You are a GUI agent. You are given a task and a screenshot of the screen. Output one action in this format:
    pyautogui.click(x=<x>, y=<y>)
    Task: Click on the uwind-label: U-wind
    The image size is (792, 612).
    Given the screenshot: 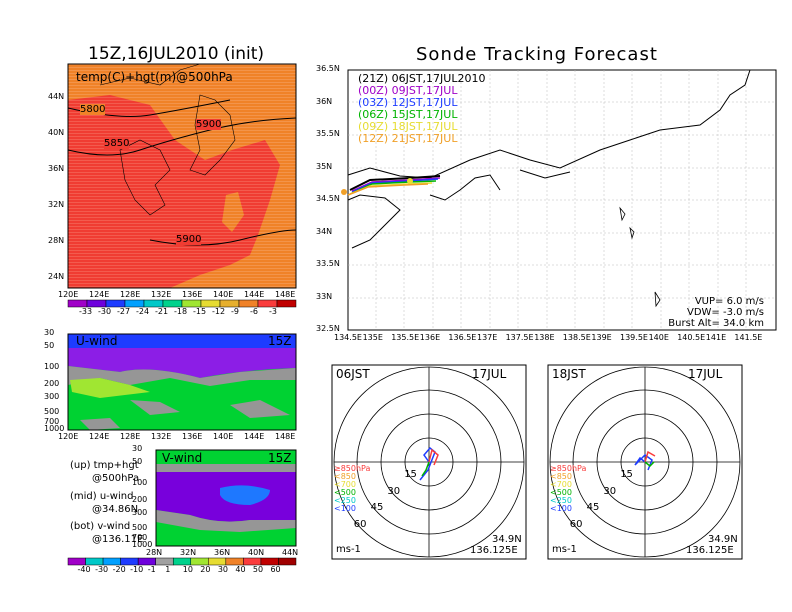 What is the action you would take?
    pyautogui.click(x=97, y=341)
    